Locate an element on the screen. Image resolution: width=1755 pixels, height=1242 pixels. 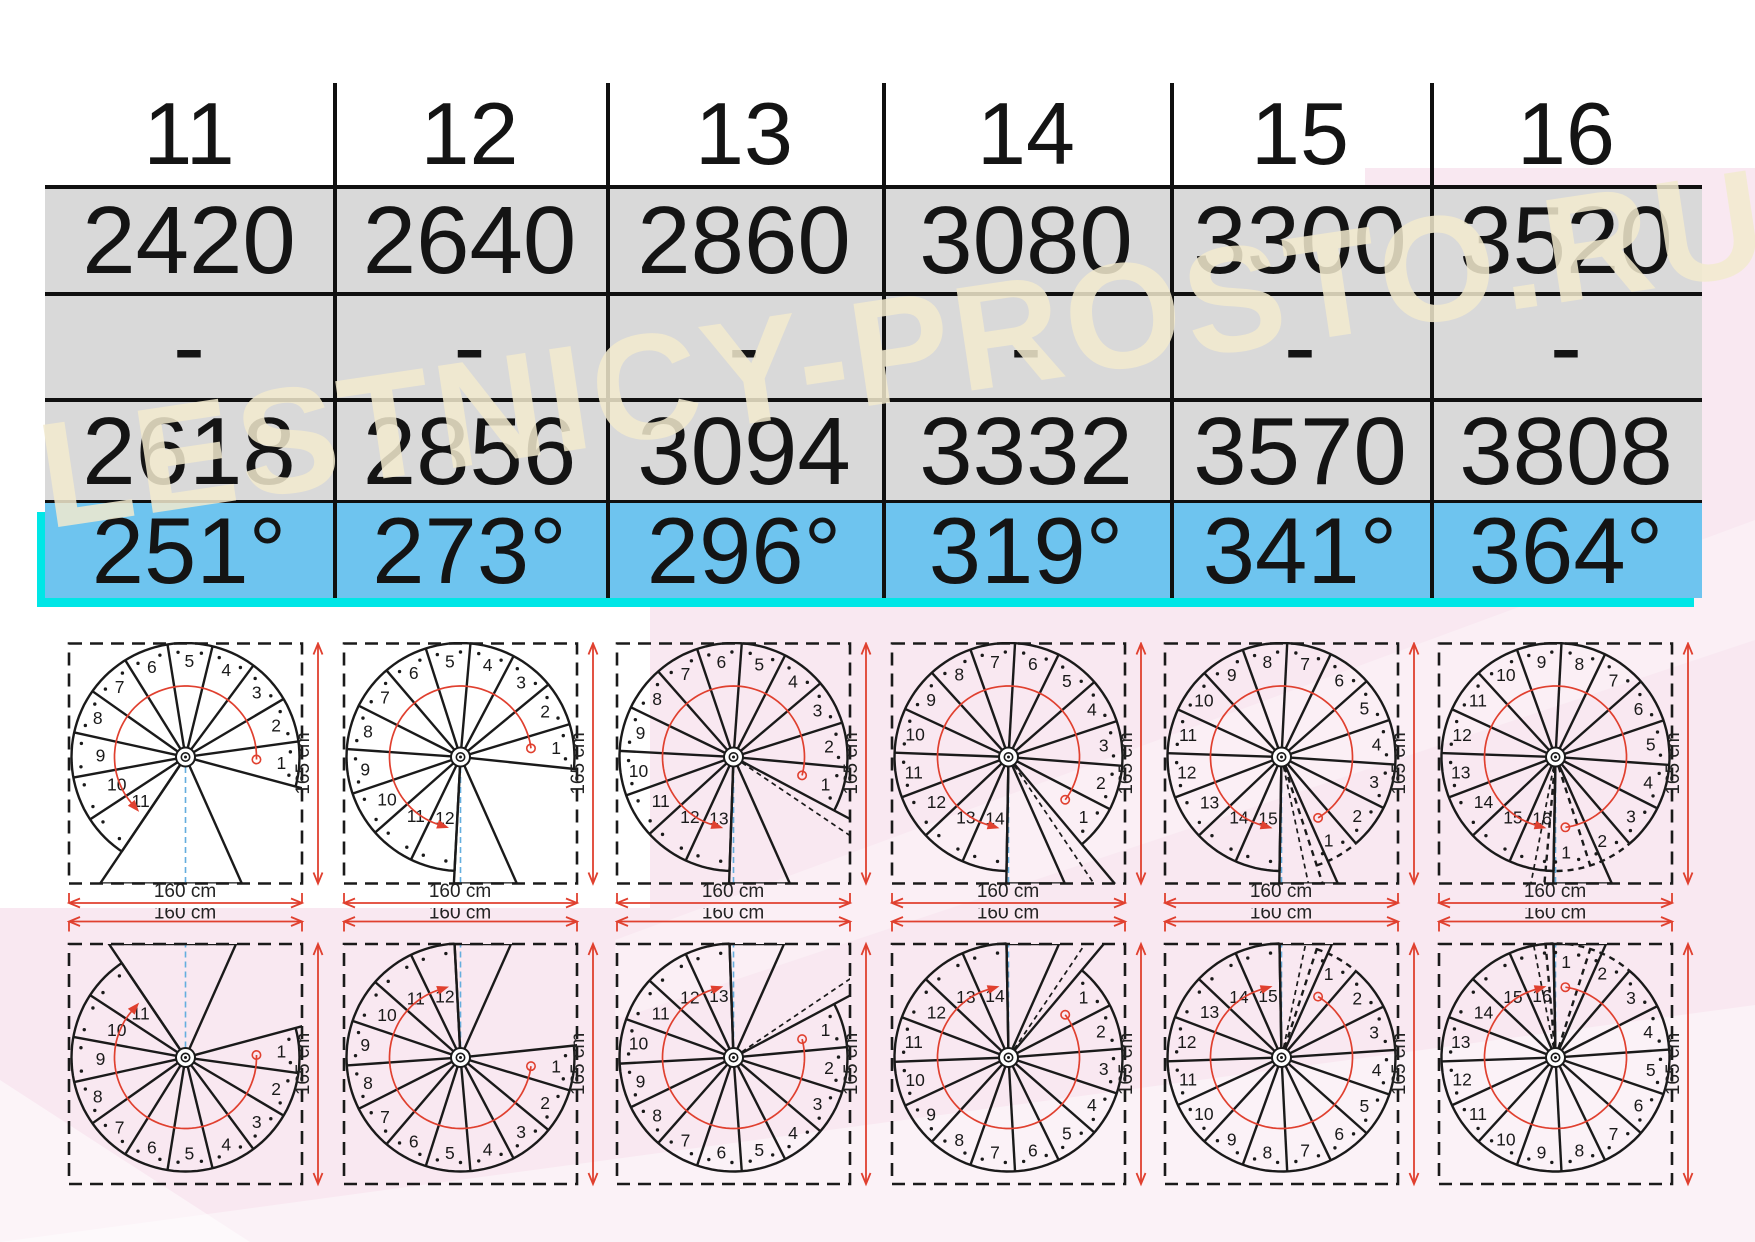
header-cell-2: 13 is located at coordinates (744, 133).